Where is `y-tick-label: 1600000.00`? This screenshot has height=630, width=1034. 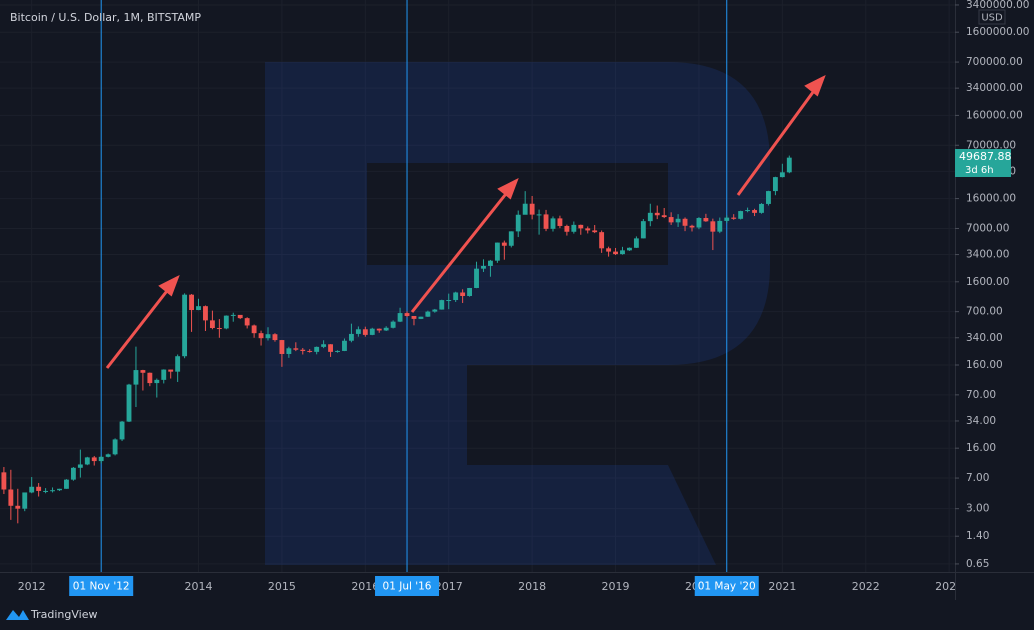 y-tick-label: 1600000.00 is located at coordinates (997, 32).